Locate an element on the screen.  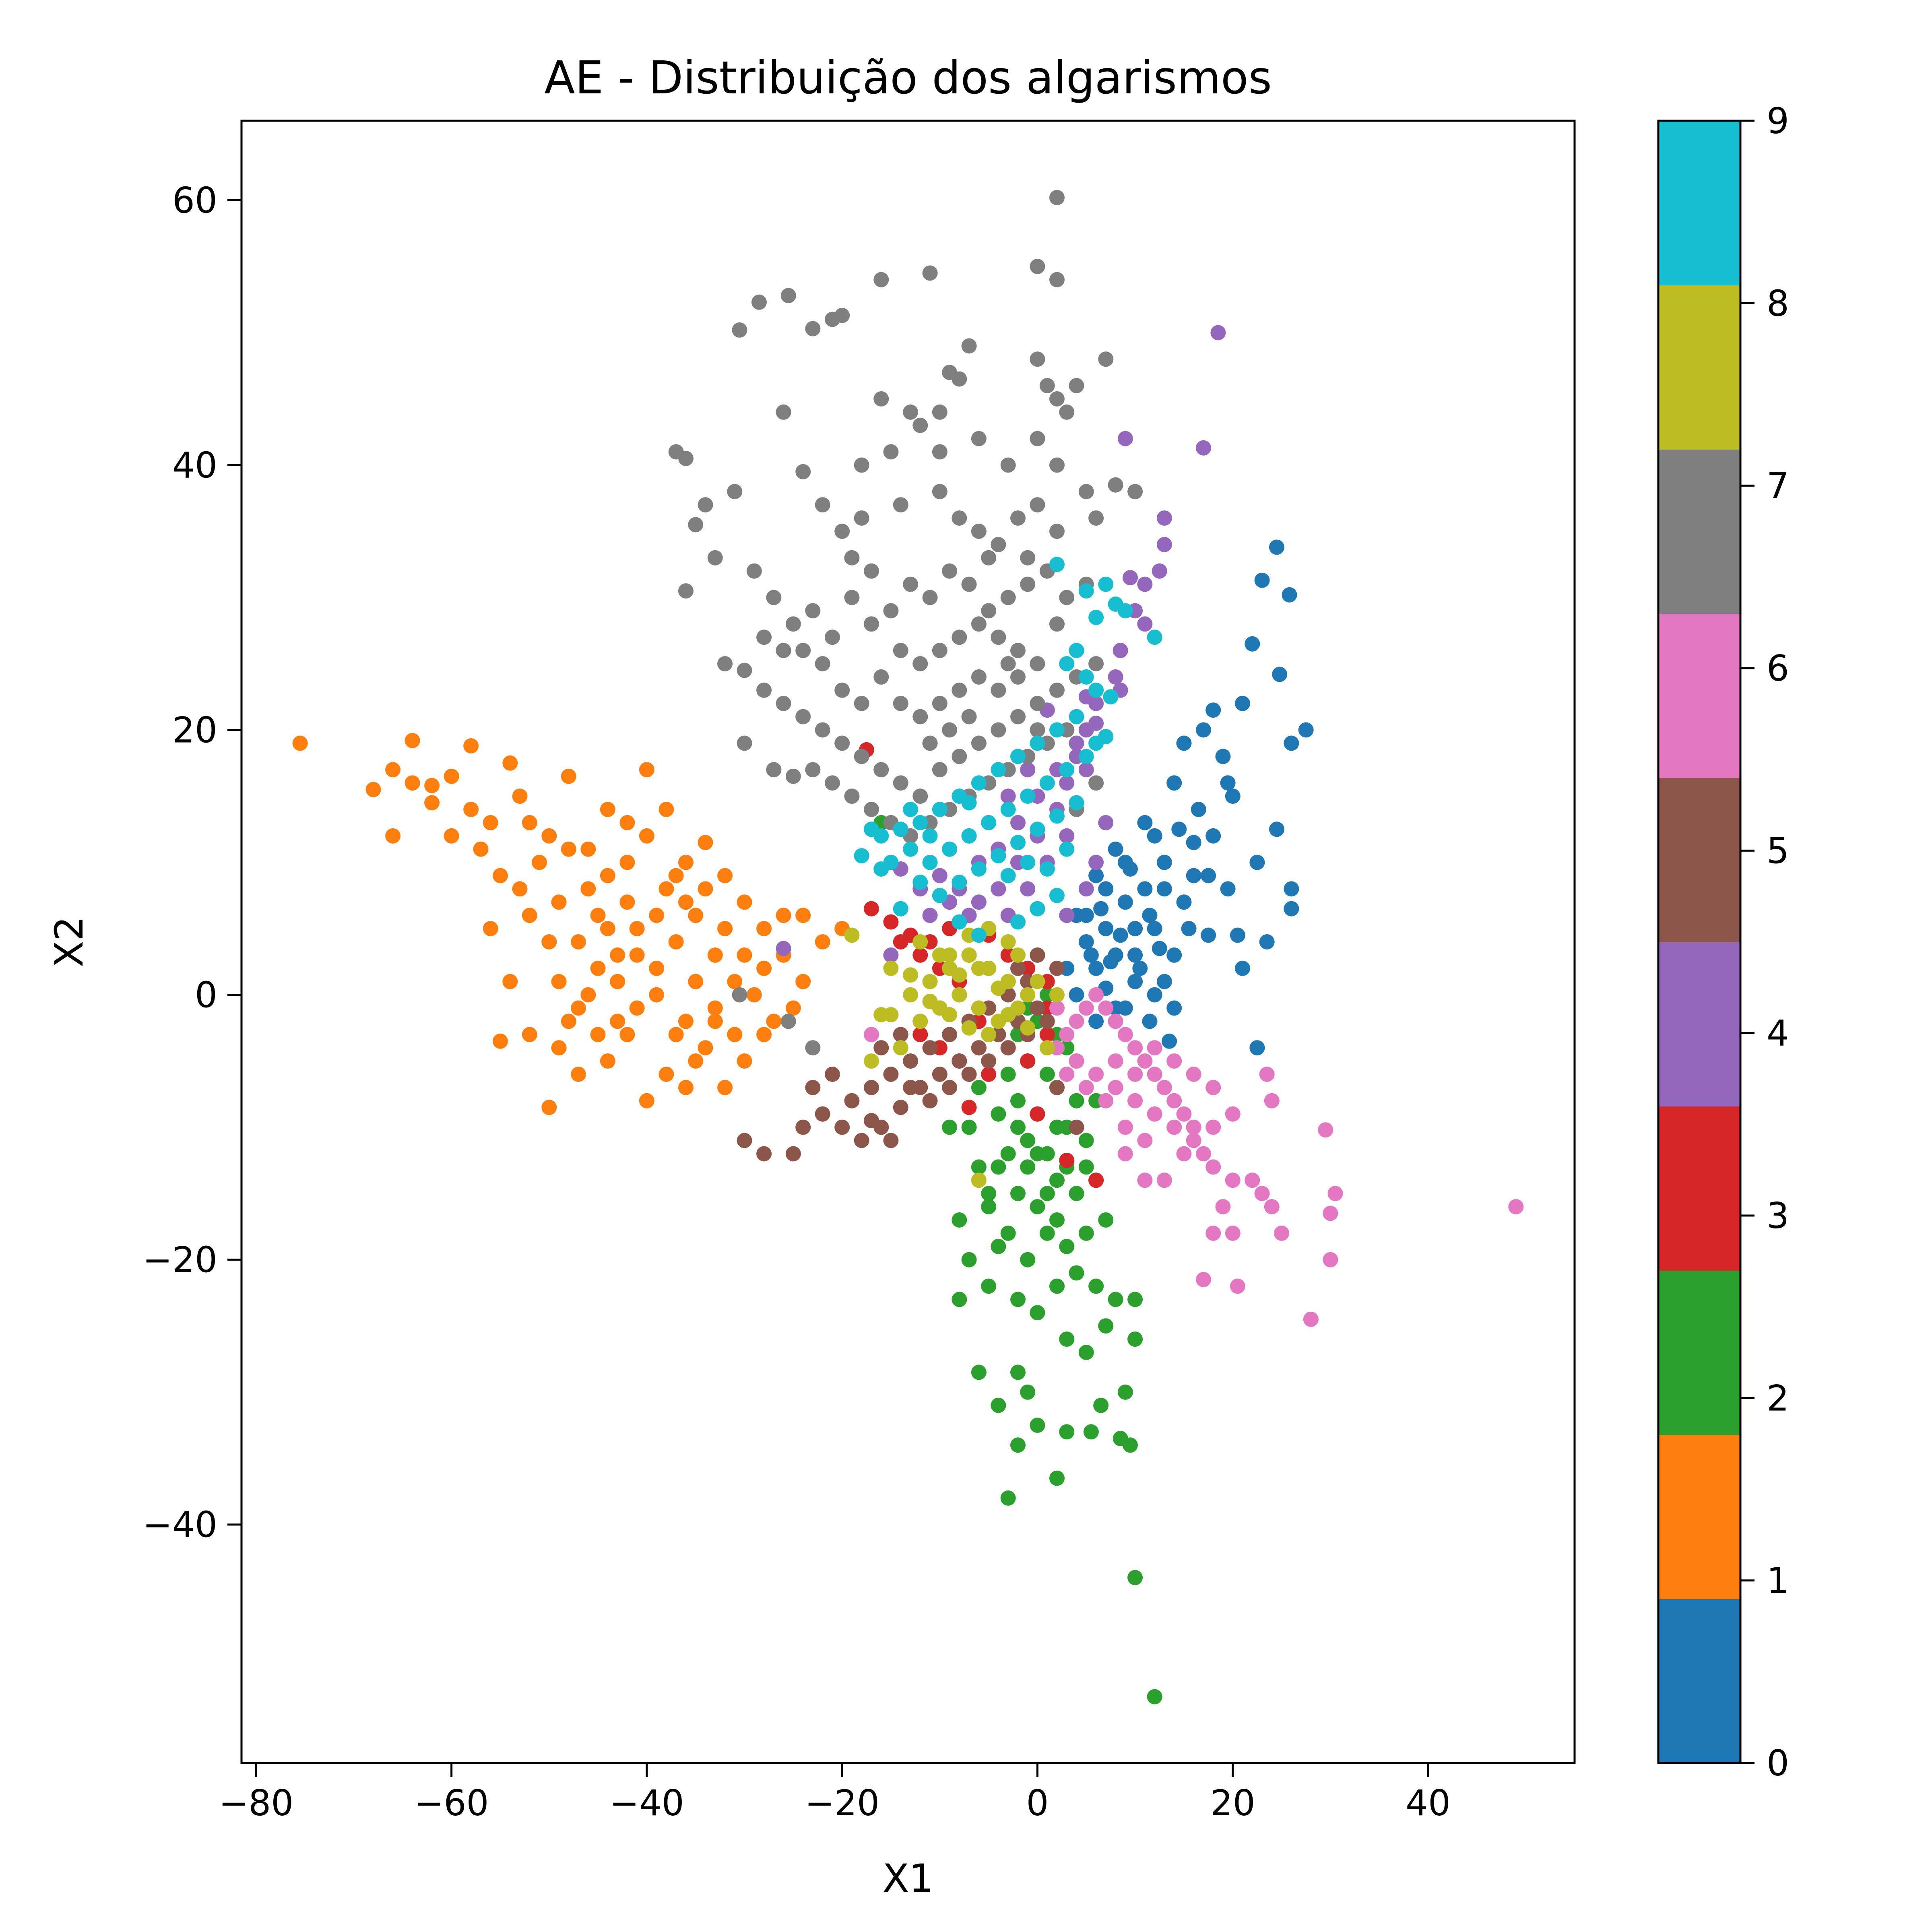
colorbar-tick-label: 3 is located at coordinates (1778, 1215).